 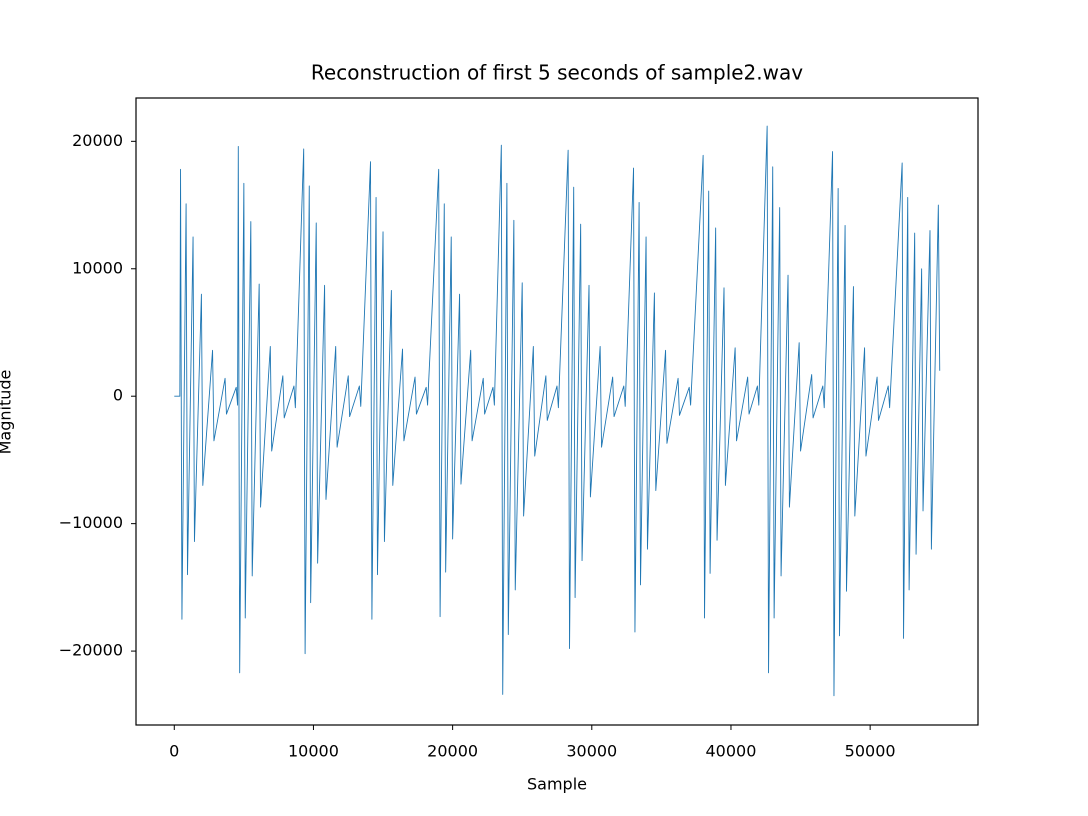 What do you see at coordinates (731, 751) in the screenshot?
I see `x-tick-label: 40000` at bounding box center [731, 751].